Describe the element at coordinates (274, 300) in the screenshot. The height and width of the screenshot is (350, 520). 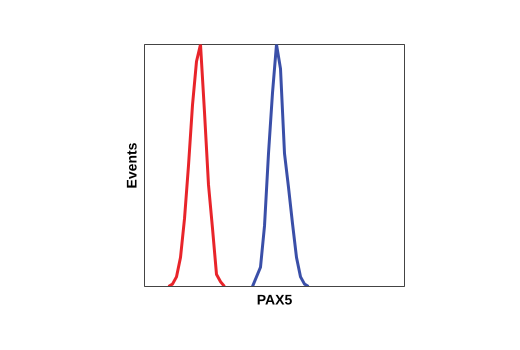
I see `x-axis-title: PAX5` at that location.